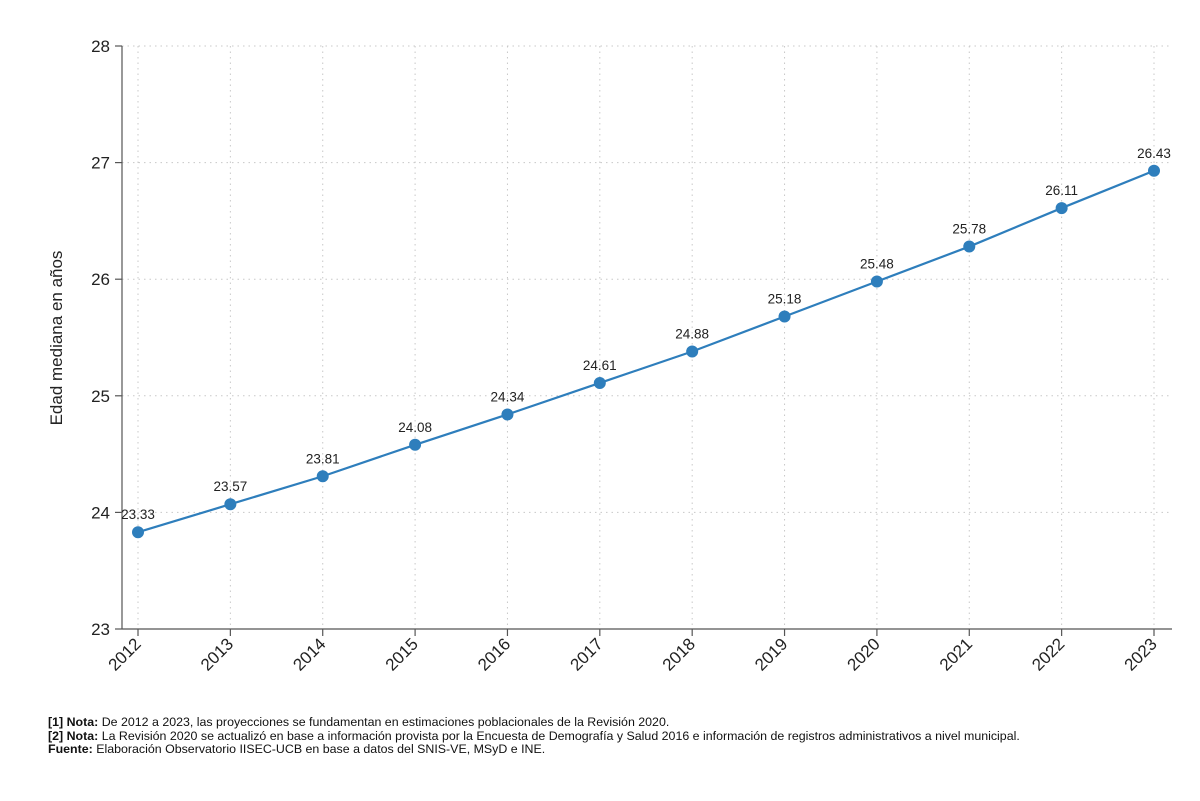 This screenshot has height=801, width=1200. Describe the element at coordinates (494, 654) in the screenshot. I see `x-tick-label: 2016` at that location.